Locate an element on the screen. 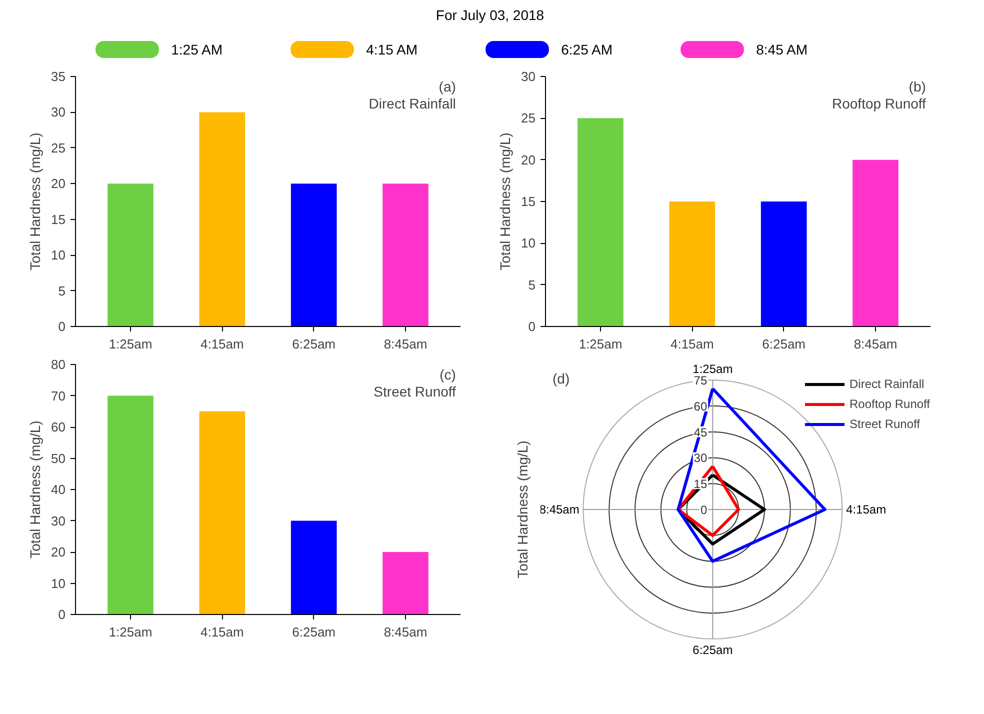  annotation: Street Runoff is located at coordinates (415, 392).